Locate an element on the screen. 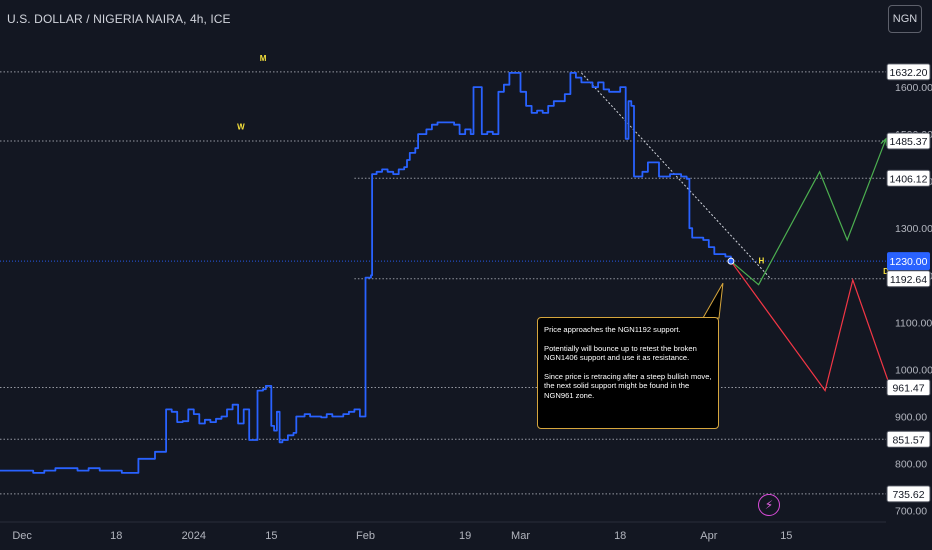  x-tick-label-2: 2024 is located at coordinates (194, 536).